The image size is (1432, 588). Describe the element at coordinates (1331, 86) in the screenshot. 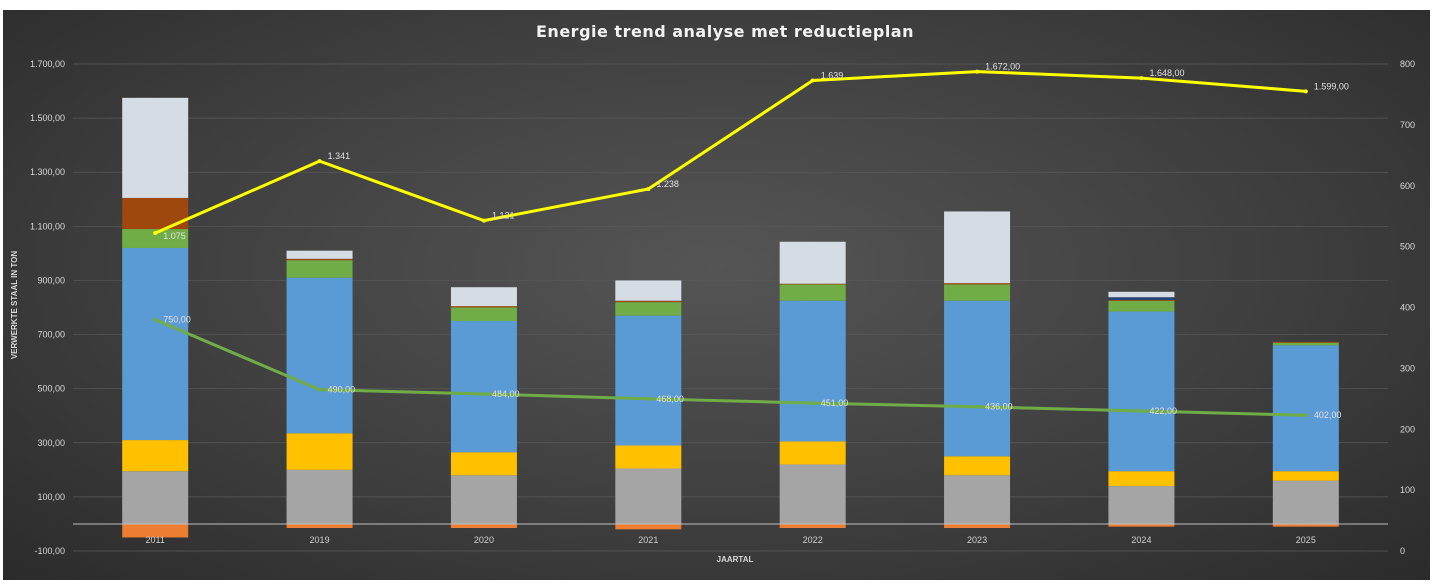

I see `line-data-label: 1.599,00` at that location.